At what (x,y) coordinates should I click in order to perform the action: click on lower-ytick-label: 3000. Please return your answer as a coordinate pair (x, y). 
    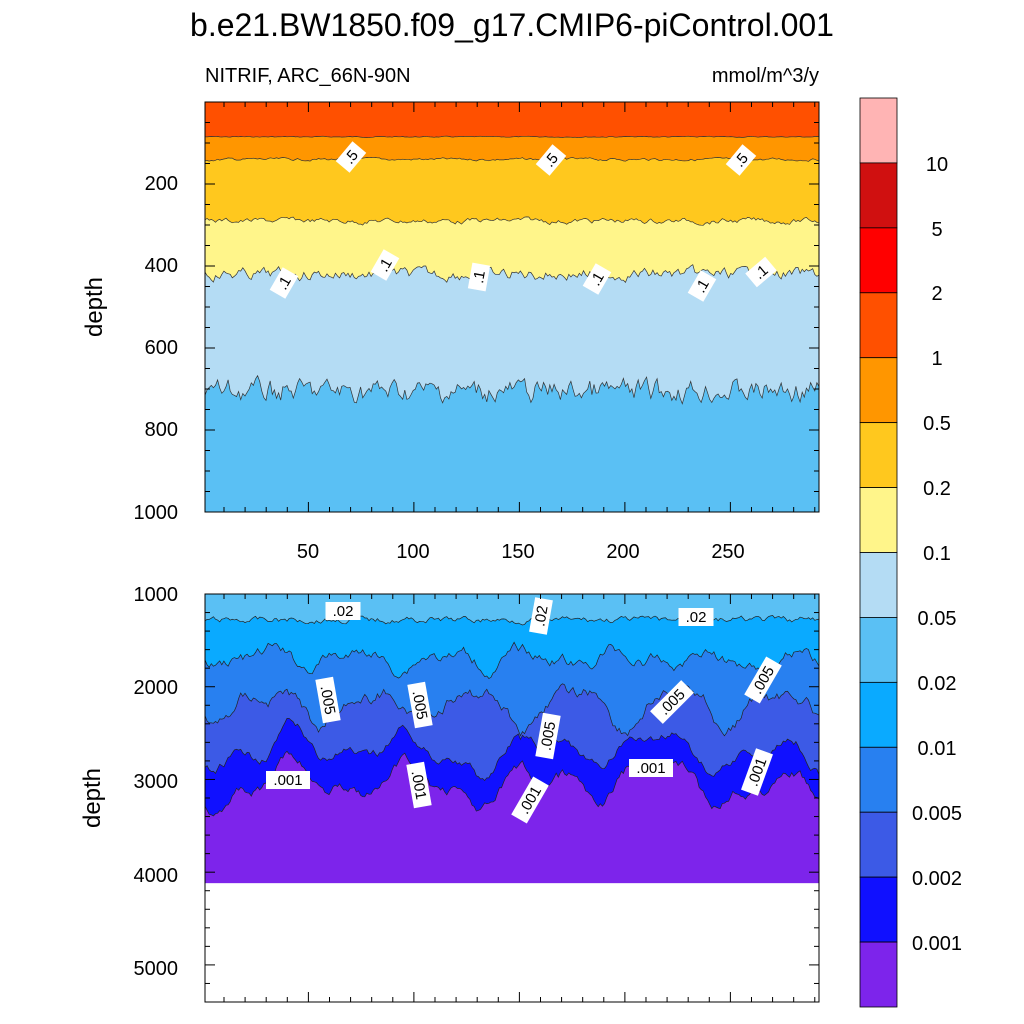
    Looking at the image, I should click on (156, 782).